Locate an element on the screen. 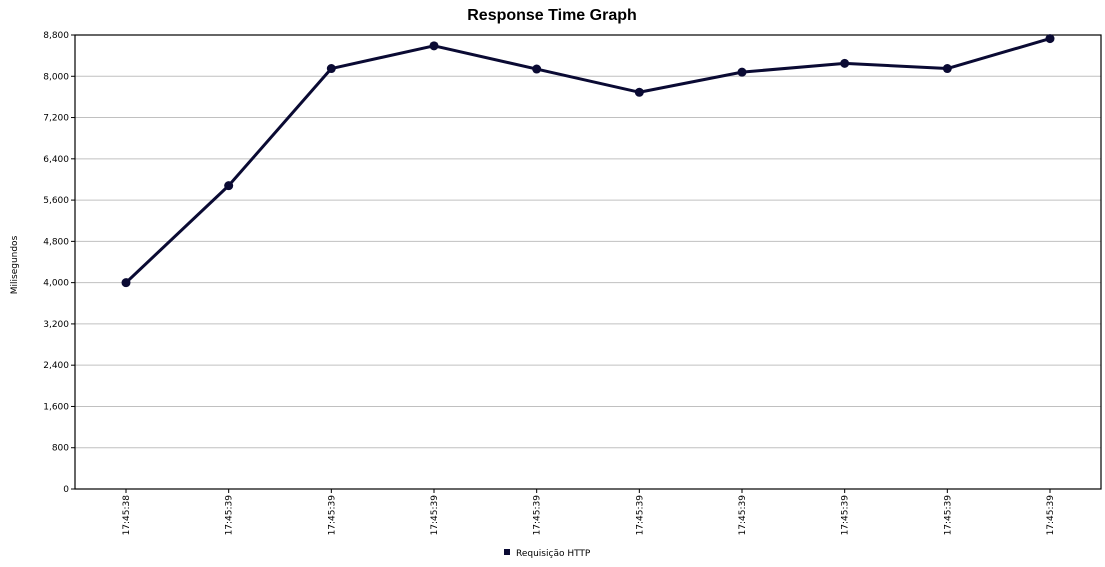 This screenshot has width=1105, height=567. x-tick-label: 17:45:38 is located at coordinates (127, 515).